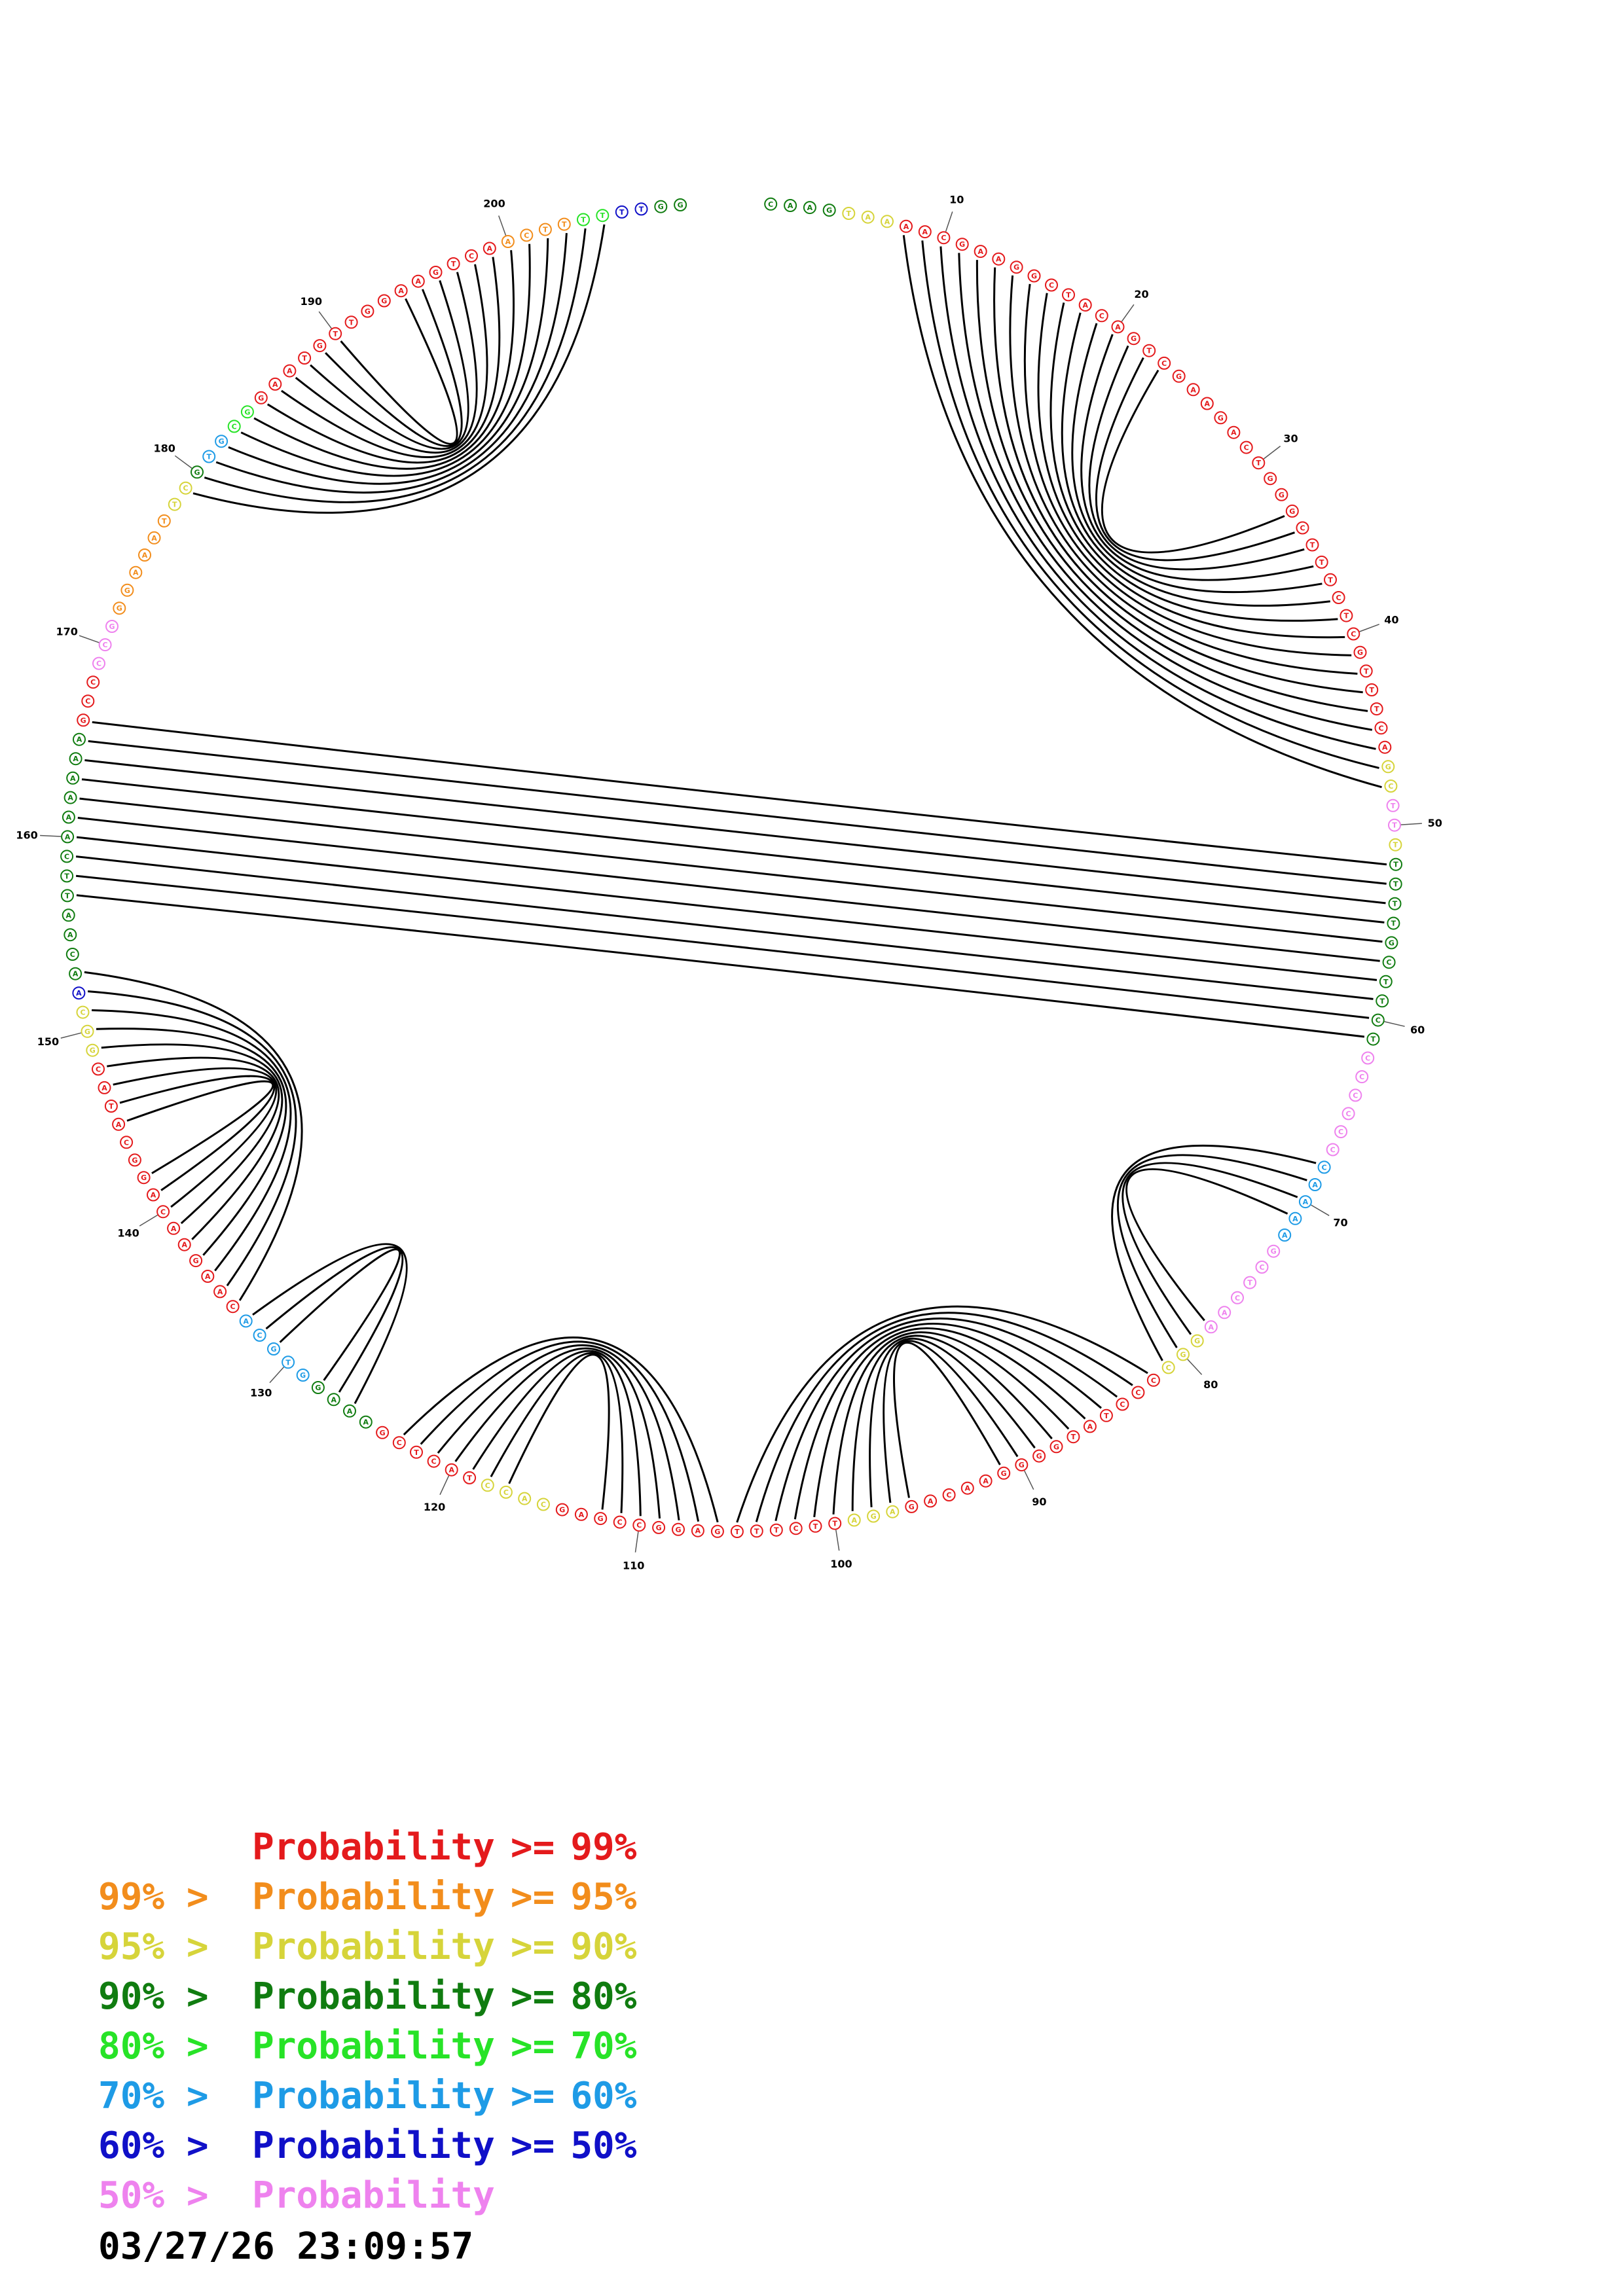 The image size is (1623, 2296). I want to click on tick-label: 60, so click(1417, 1030).